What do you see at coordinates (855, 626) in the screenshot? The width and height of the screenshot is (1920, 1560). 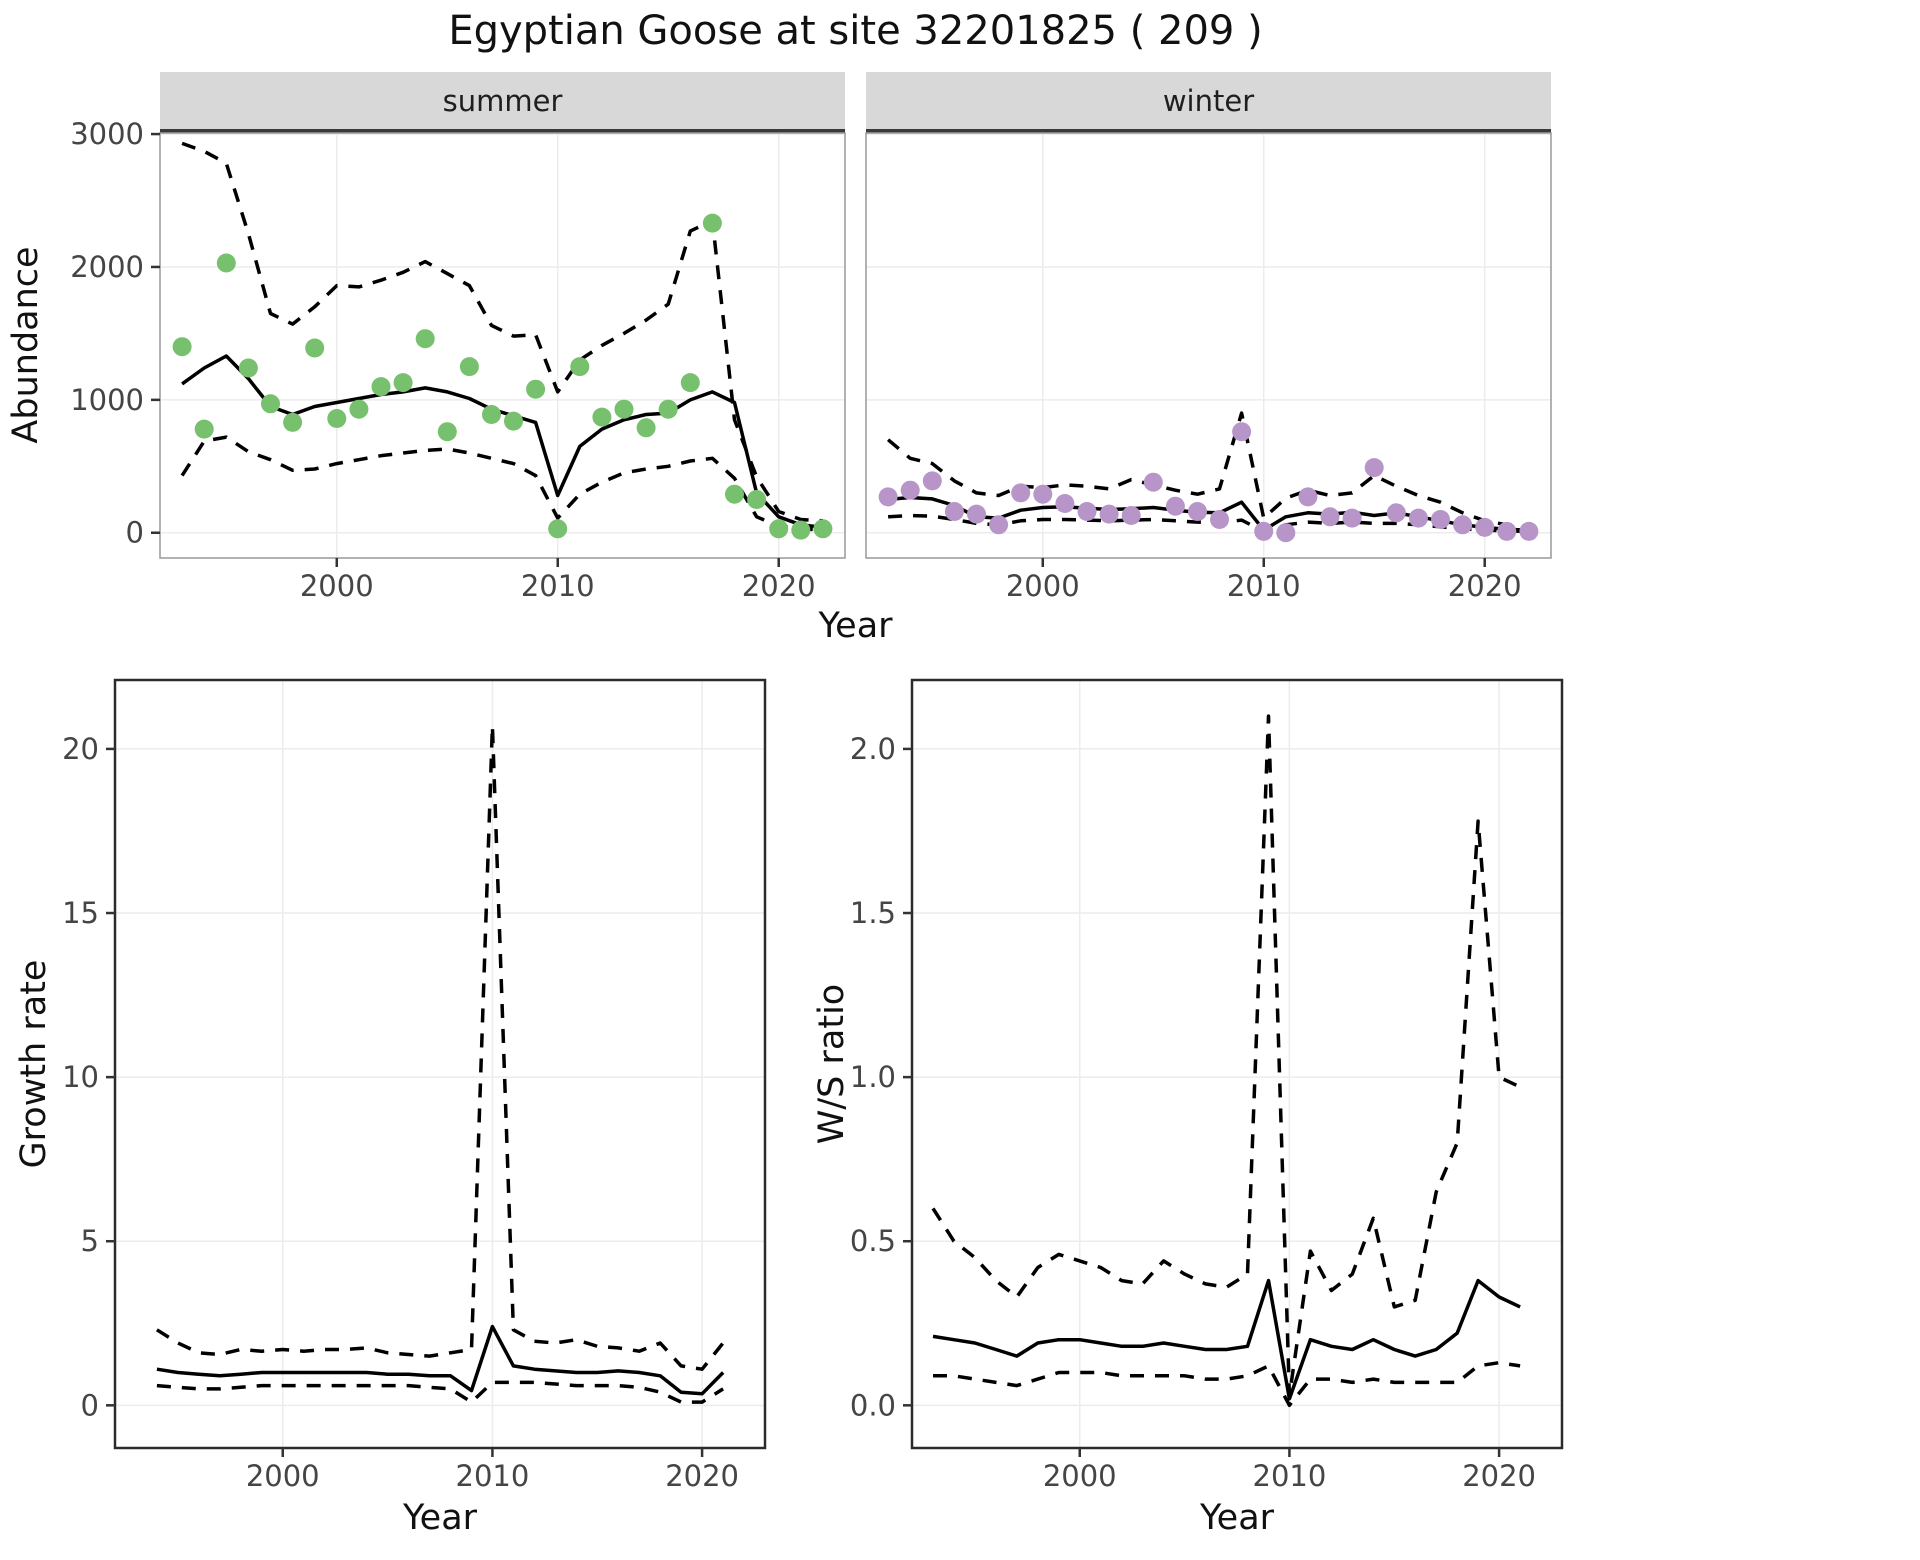 I see `top-year-axis-label: Year` at bounding box center [855, 626].